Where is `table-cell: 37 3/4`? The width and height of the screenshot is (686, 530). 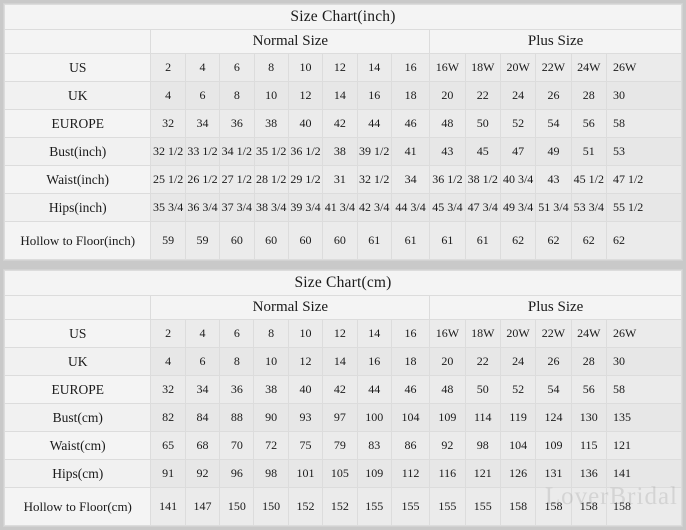 table-cell: 37 3/4 is located at coordinates (237, 207).